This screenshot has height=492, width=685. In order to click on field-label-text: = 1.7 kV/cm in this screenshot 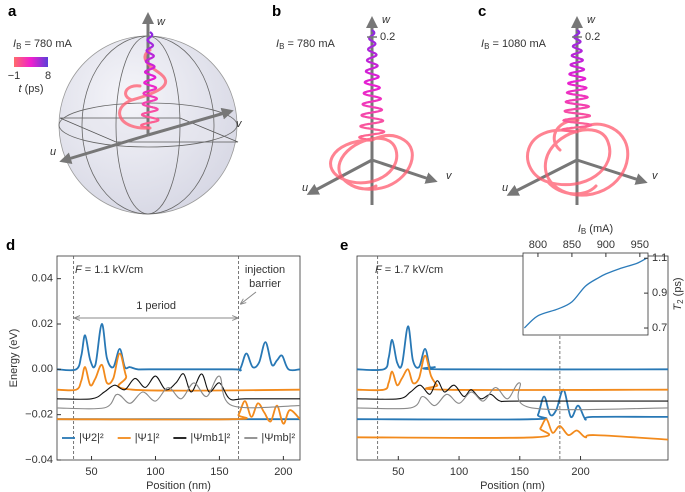, I will do `click(412, 270)`.